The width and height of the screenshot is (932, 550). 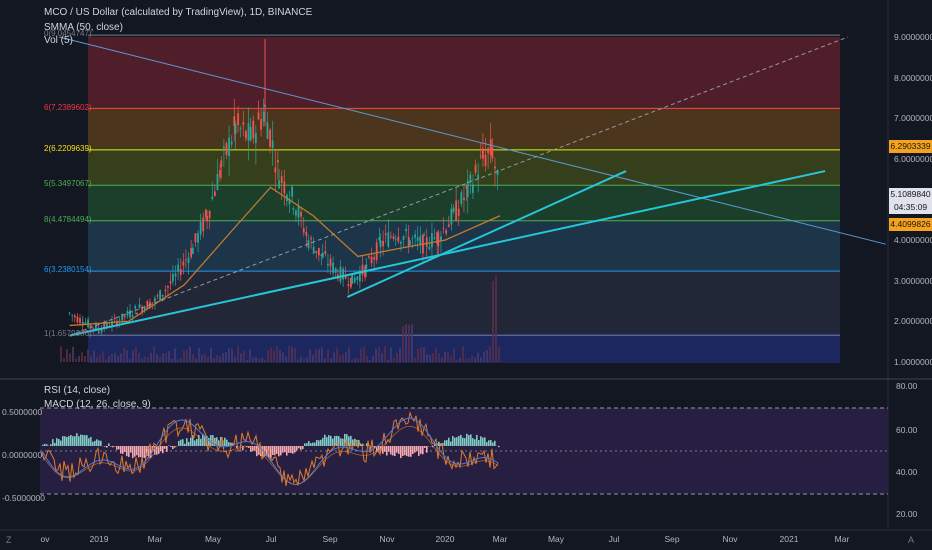 I want to click on time-axis-tick: Jul, so click(x=614, y=539).